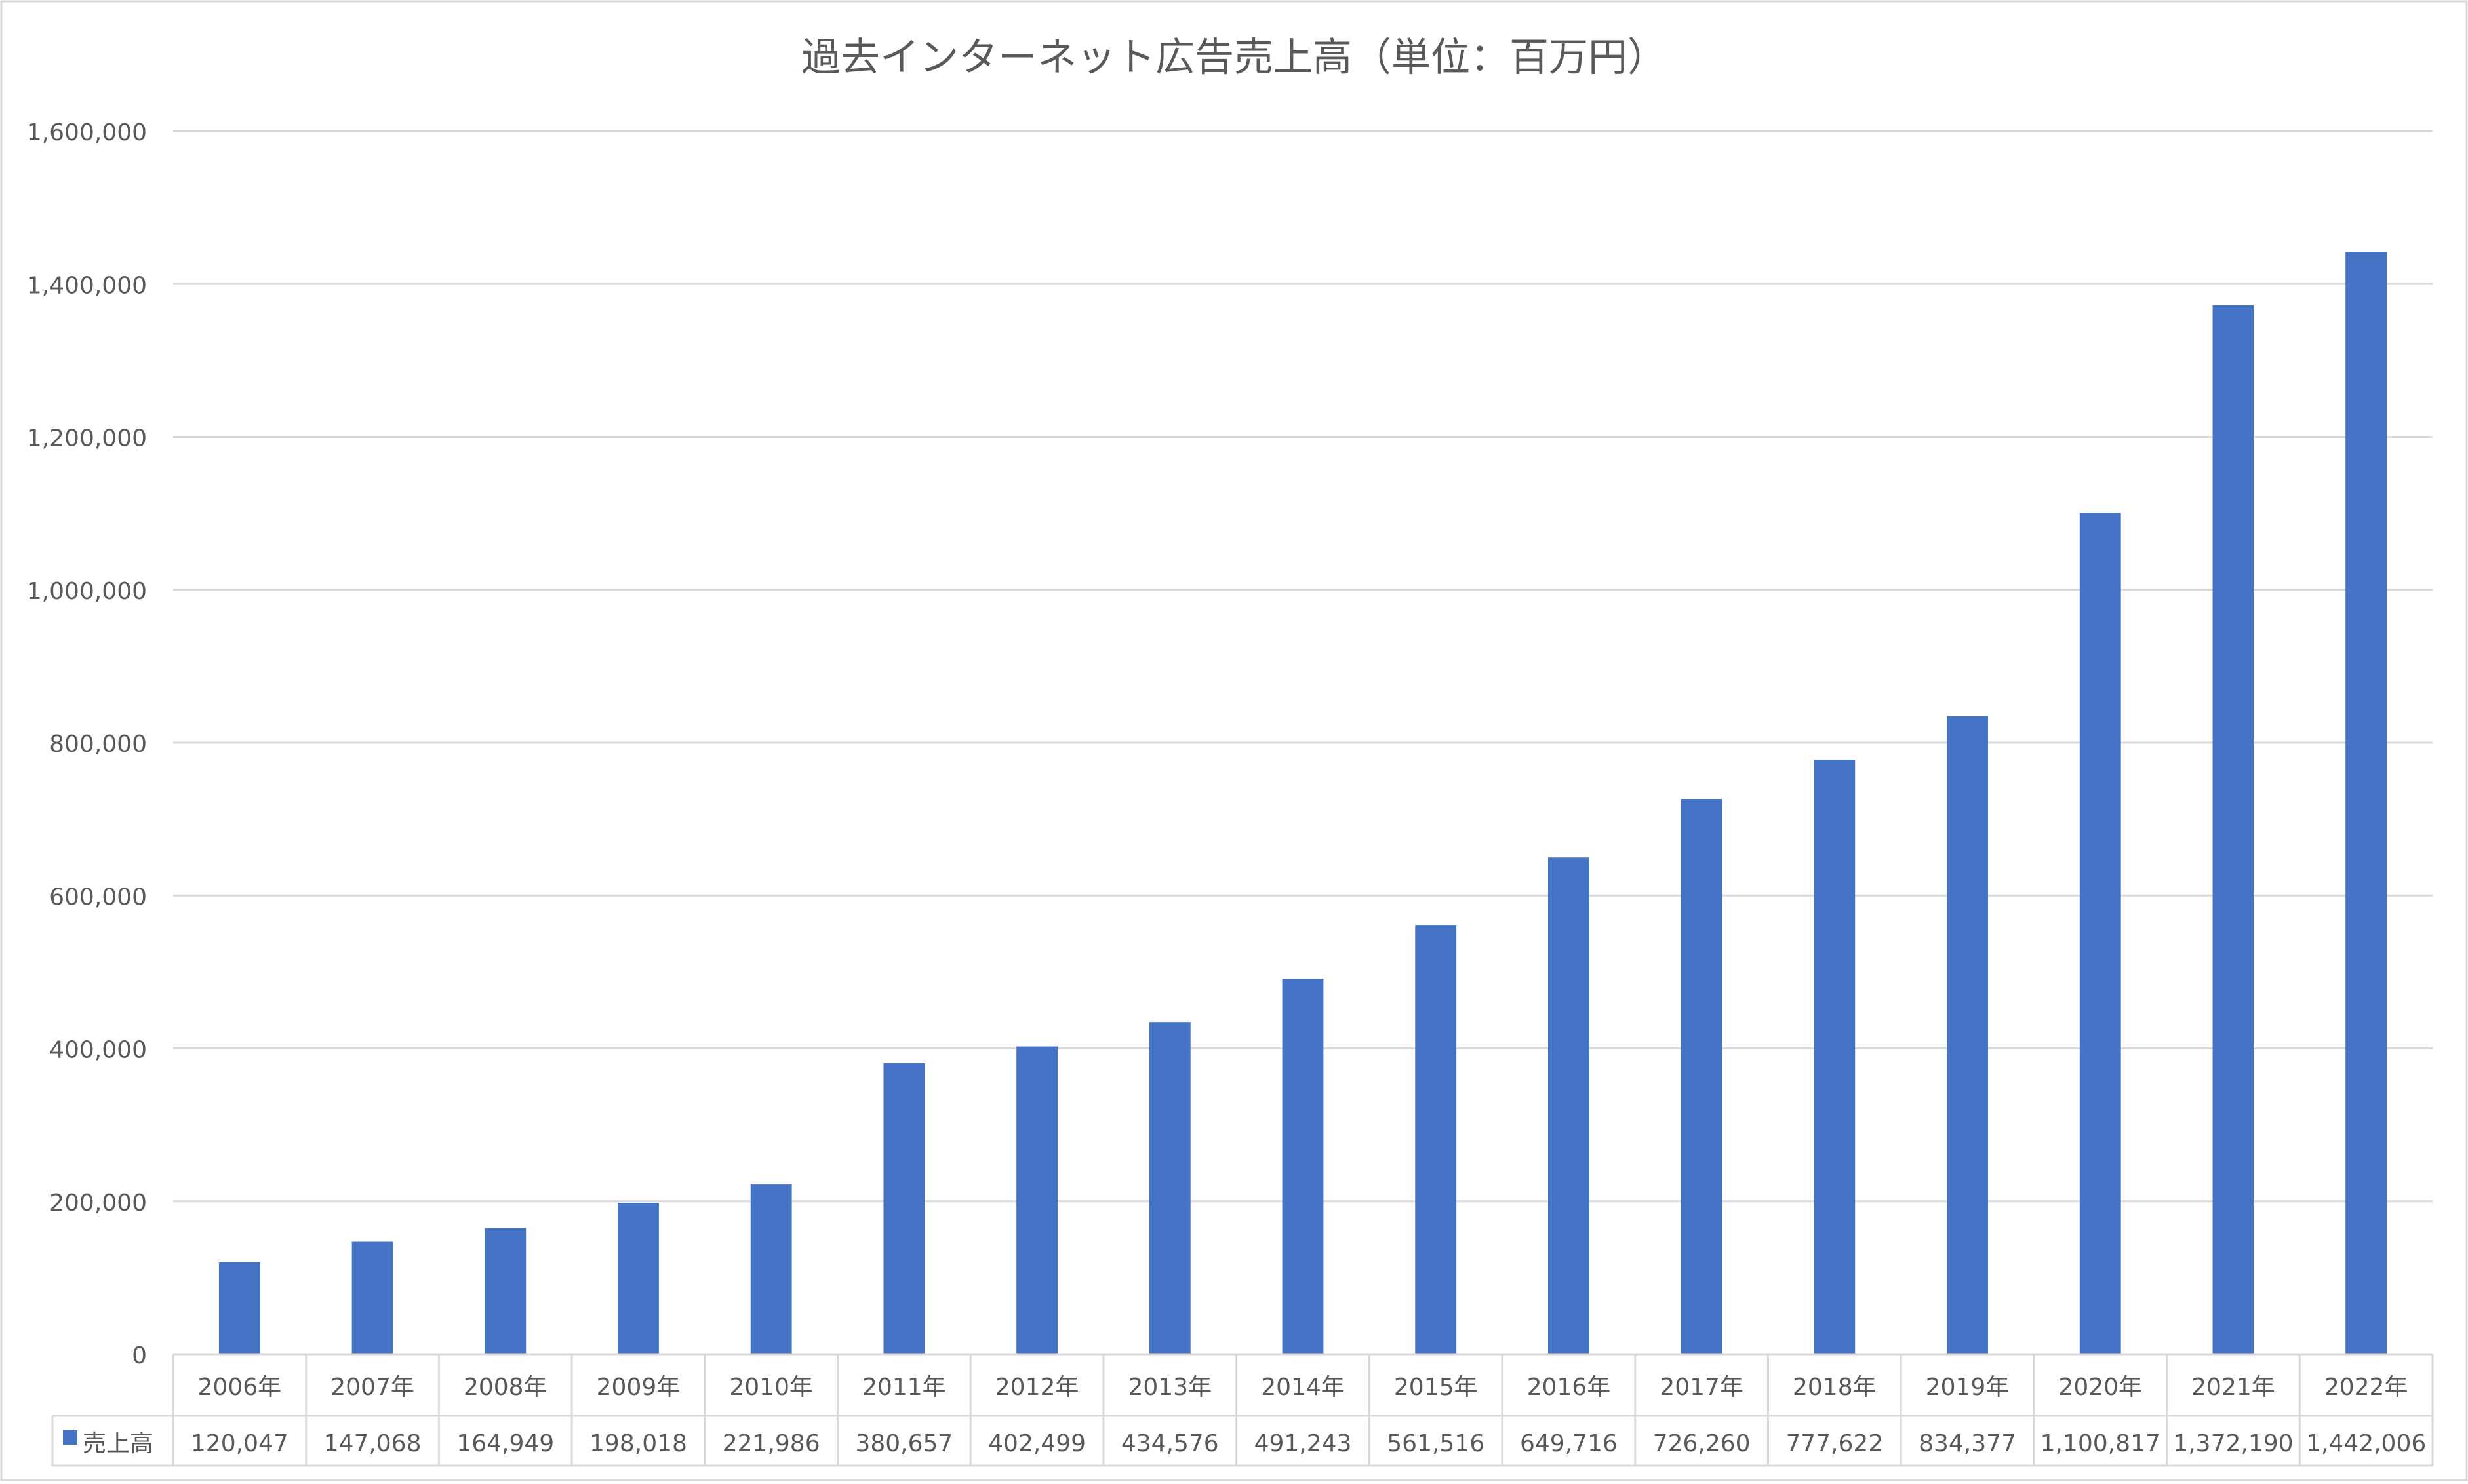 This screenshot has height=1484, width=2468. What do you see at coordinates (240, 1443) in the screenshot?
I see `data-value-label: 120,047` at bounding box center [240, 1443].